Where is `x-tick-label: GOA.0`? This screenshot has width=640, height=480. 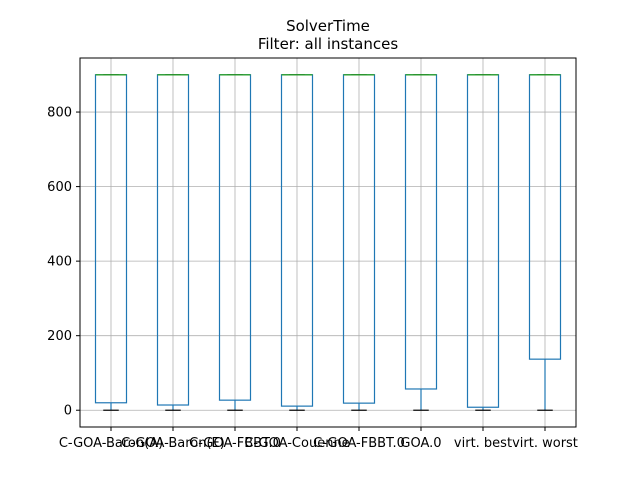 x-tick-label: GOA.0 is located at coordinates (420, 443).